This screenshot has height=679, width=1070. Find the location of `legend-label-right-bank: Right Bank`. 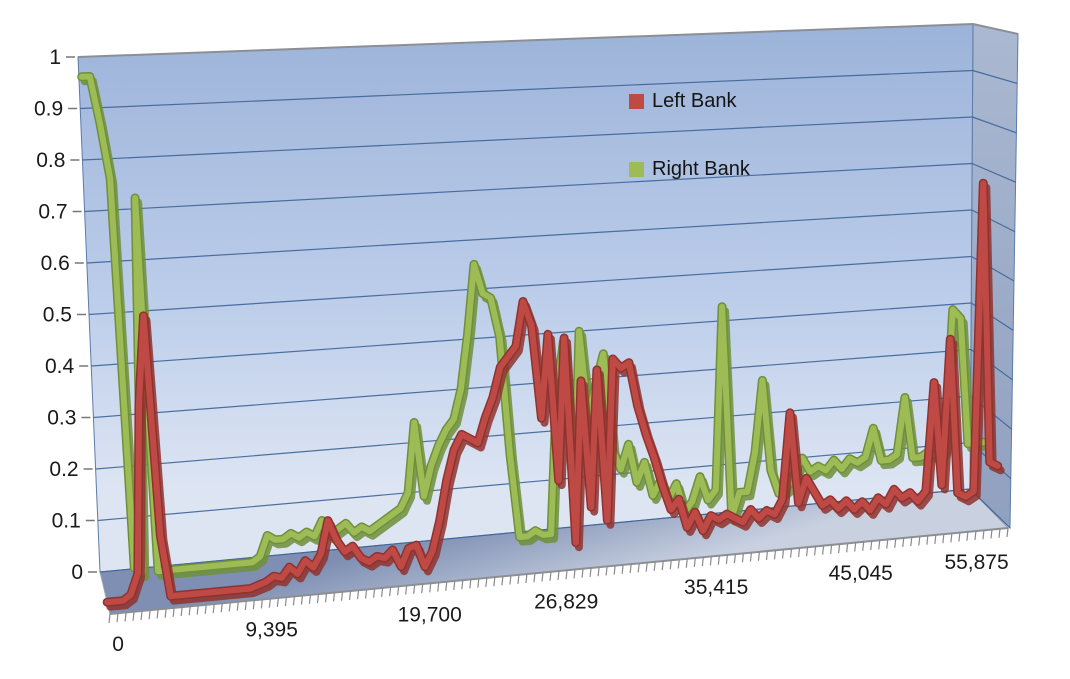

legend-label-right-bank: Right Bank is located at coordinates (701, 169).